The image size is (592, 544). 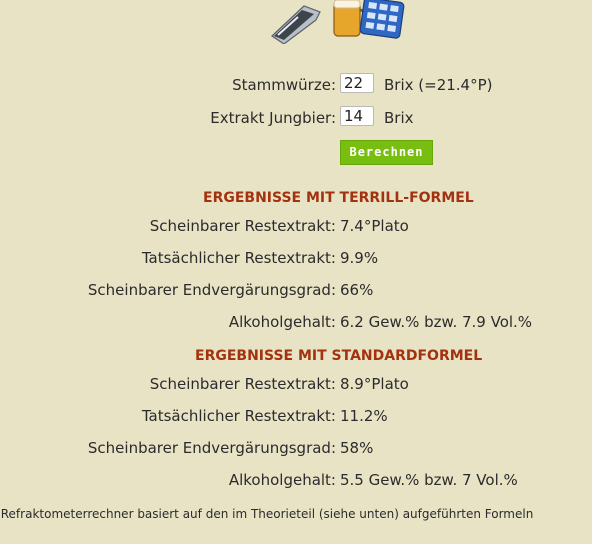 I want to click on result-value: 5.5 Gew.% bzw. 7 Vol.%, so click(x=429, y=480).